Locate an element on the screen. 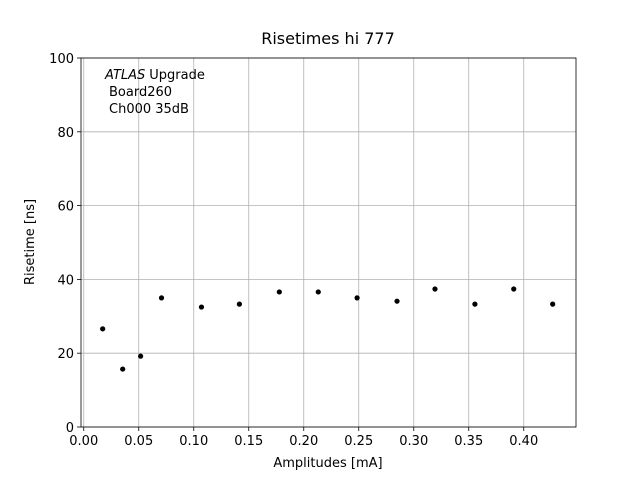 Image resolution: width=640 pixels, height=480 pixels. x-tick-label: 0.15 is located at coordinates (248, 441).